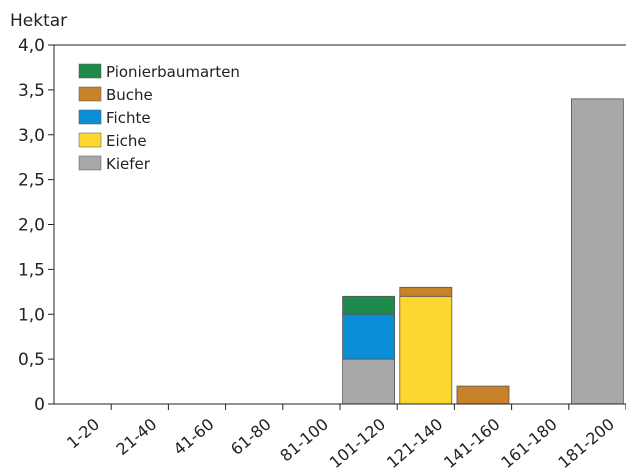  What do you see at coordinates (126, 141) in the screenshot?
I see `legend-label: Eiche` at bounding box center [126, 141].